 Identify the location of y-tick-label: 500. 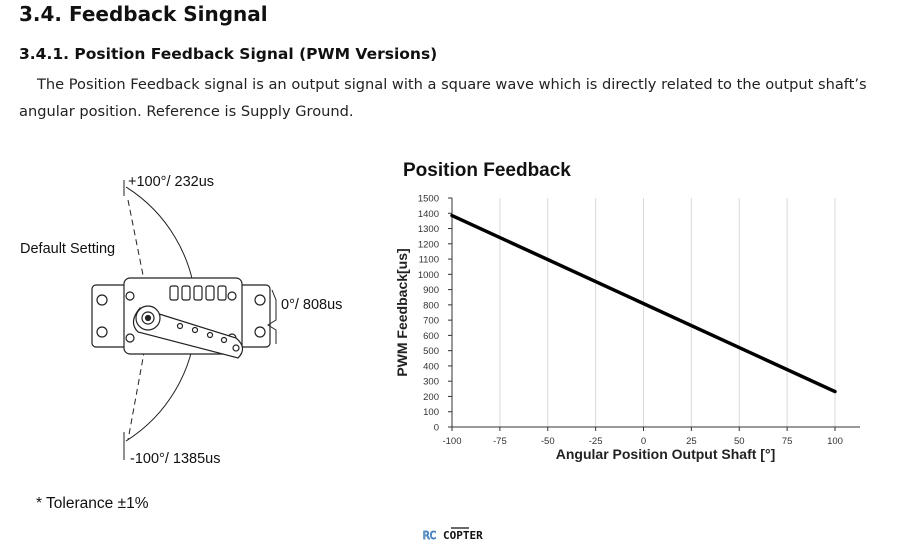
(431, 351).